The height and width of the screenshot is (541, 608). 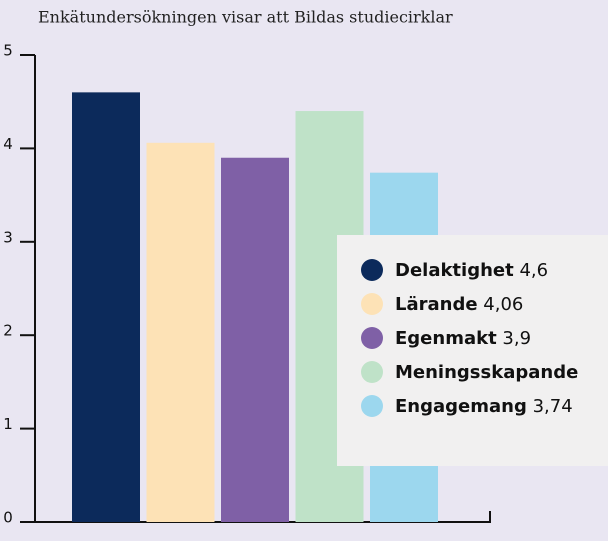 What do you see at coordinates (461, 406) in the screenshot?
I see `legend-label: Engagemang` at bounding box center [461, 406].